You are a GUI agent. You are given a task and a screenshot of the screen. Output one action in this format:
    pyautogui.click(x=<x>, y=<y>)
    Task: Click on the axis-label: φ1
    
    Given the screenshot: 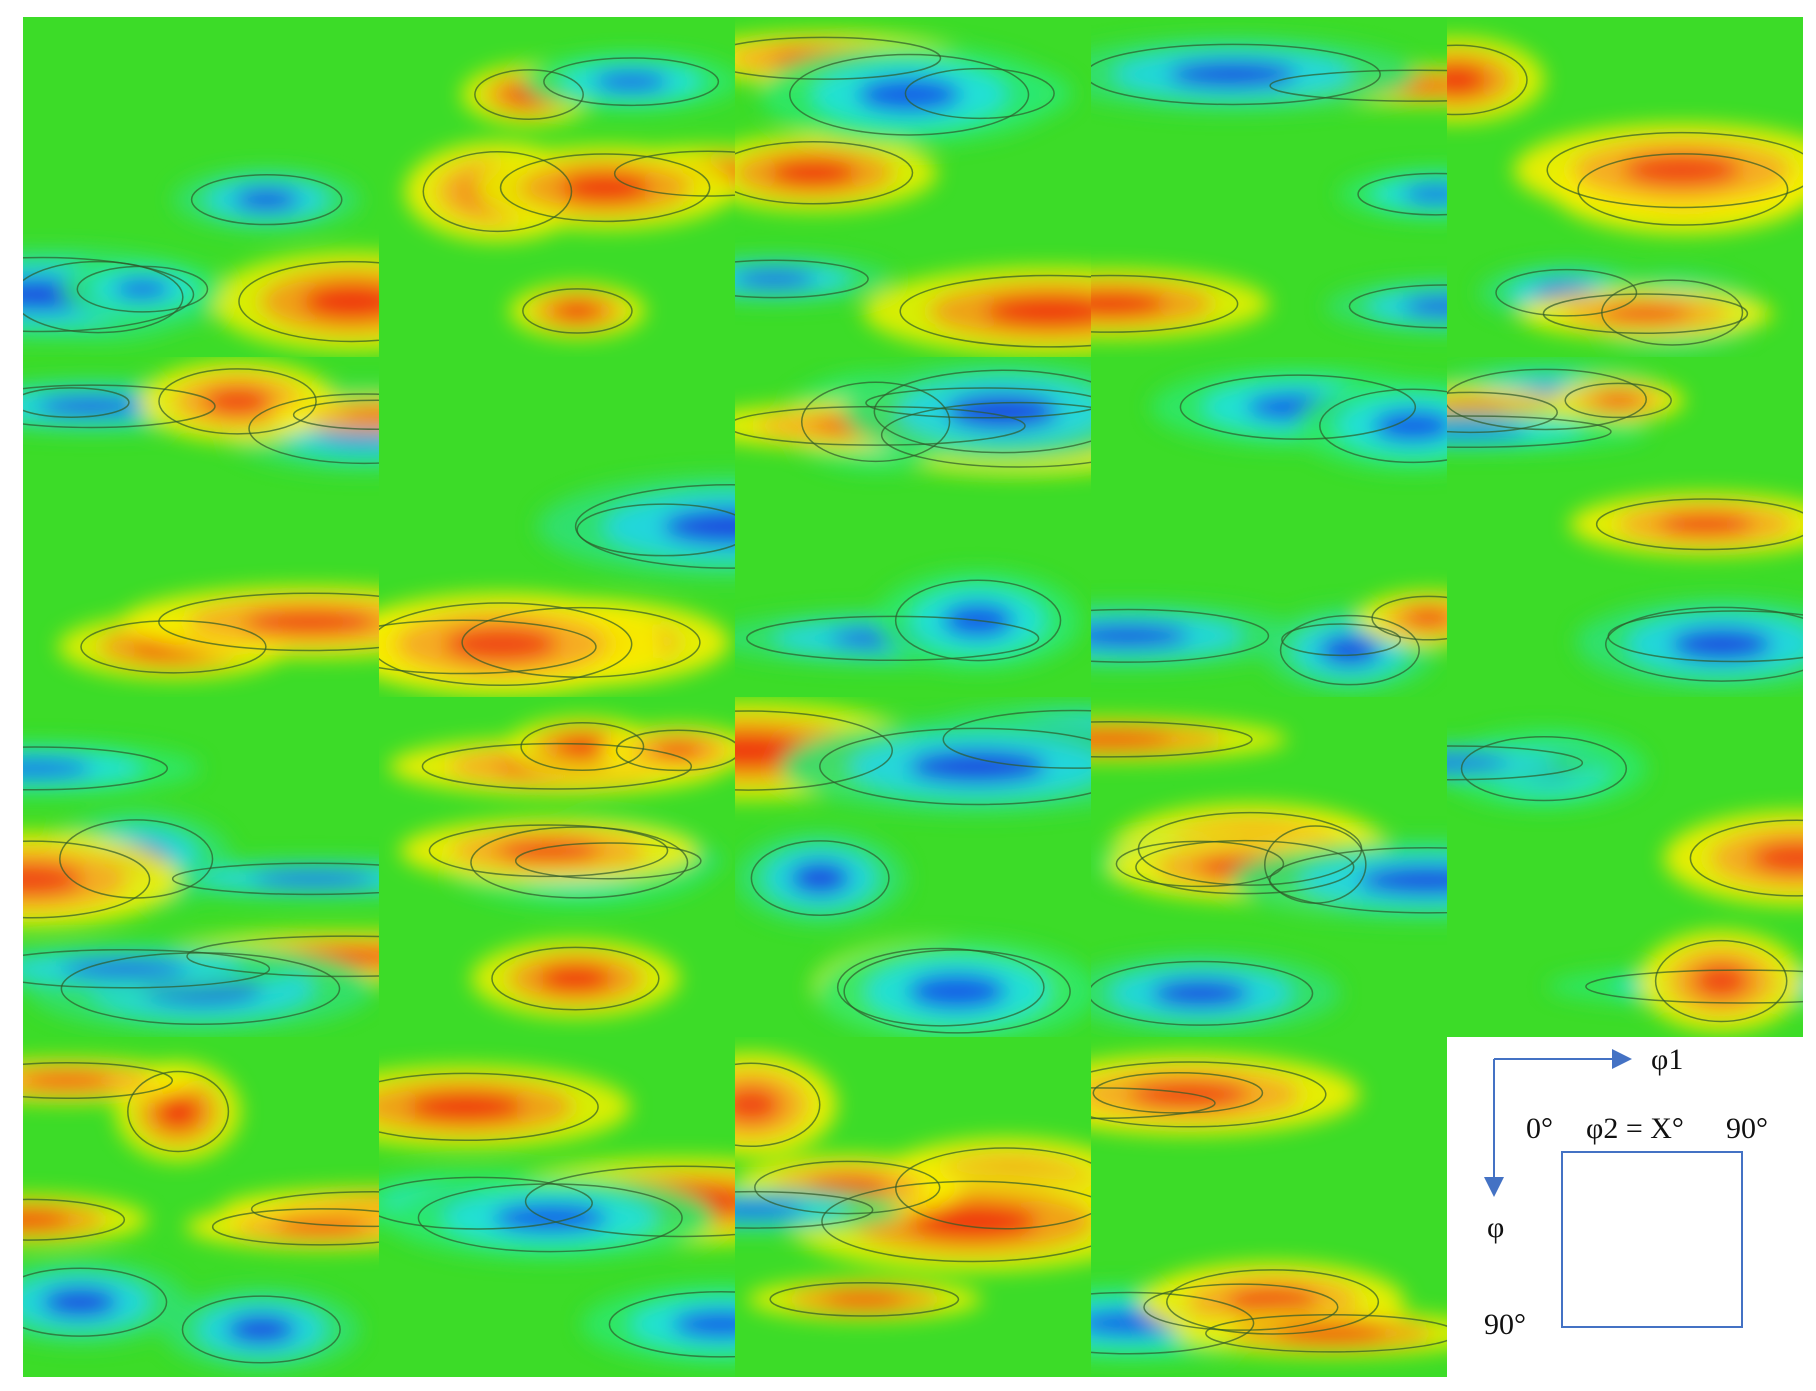 What is the action you would take?
    pyautogui.click(x=1667, y=1059)
    